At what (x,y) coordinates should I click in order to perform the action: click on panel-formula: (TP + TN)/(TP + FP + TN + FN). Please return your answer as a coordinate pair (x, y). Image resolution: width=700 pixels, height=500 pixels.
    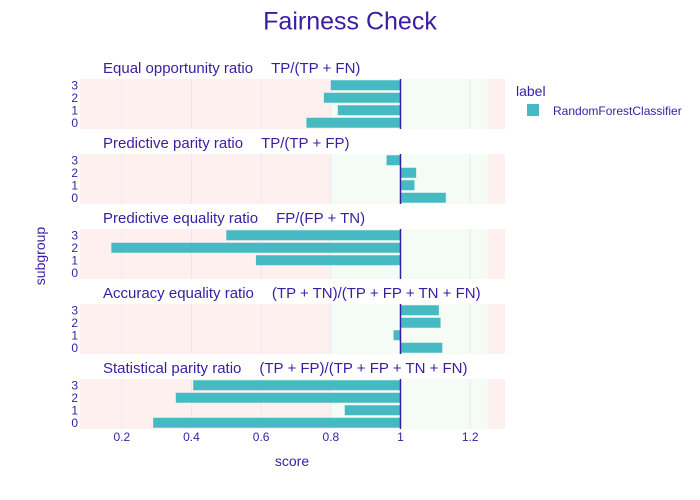
    Looking at the image, I should click on (376, 293).